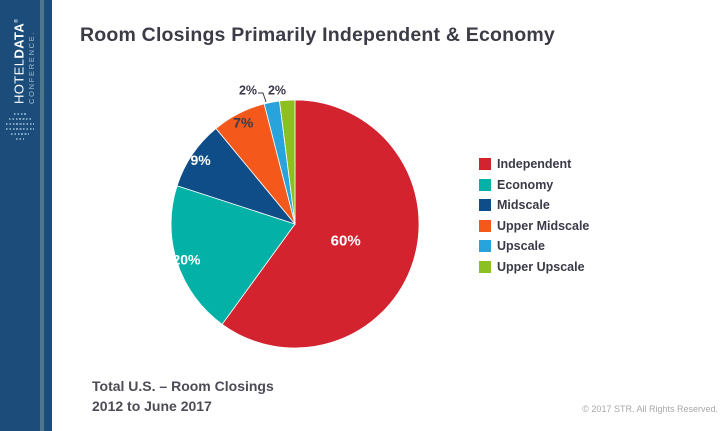 This screenshot has width=726, height=431. What do you see at coordinates (19, 81) in the screenshot?
I see `logo-word-hotel: HOTEL` at bounding box center [19, 81].